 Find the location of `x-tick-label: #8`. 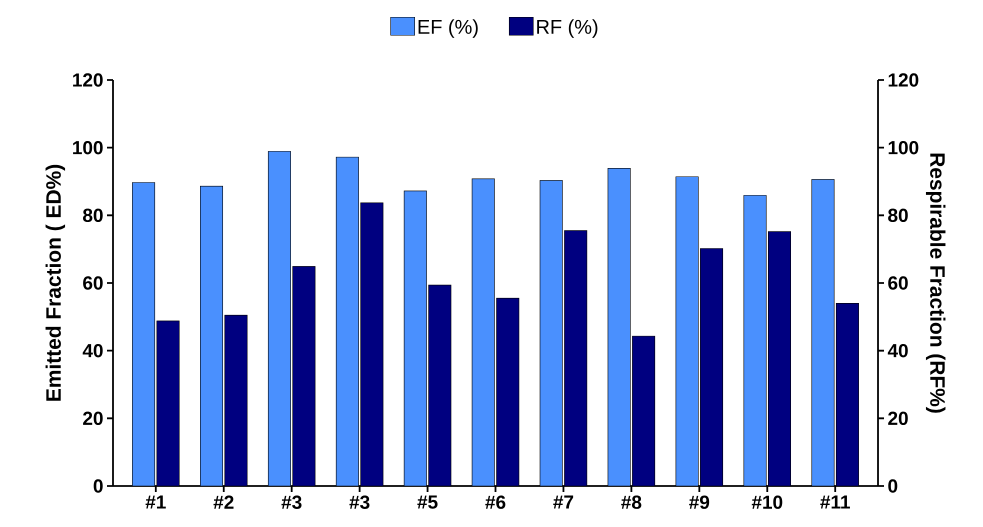

x-tick-label: #8 is located at coordinates (631, 502).